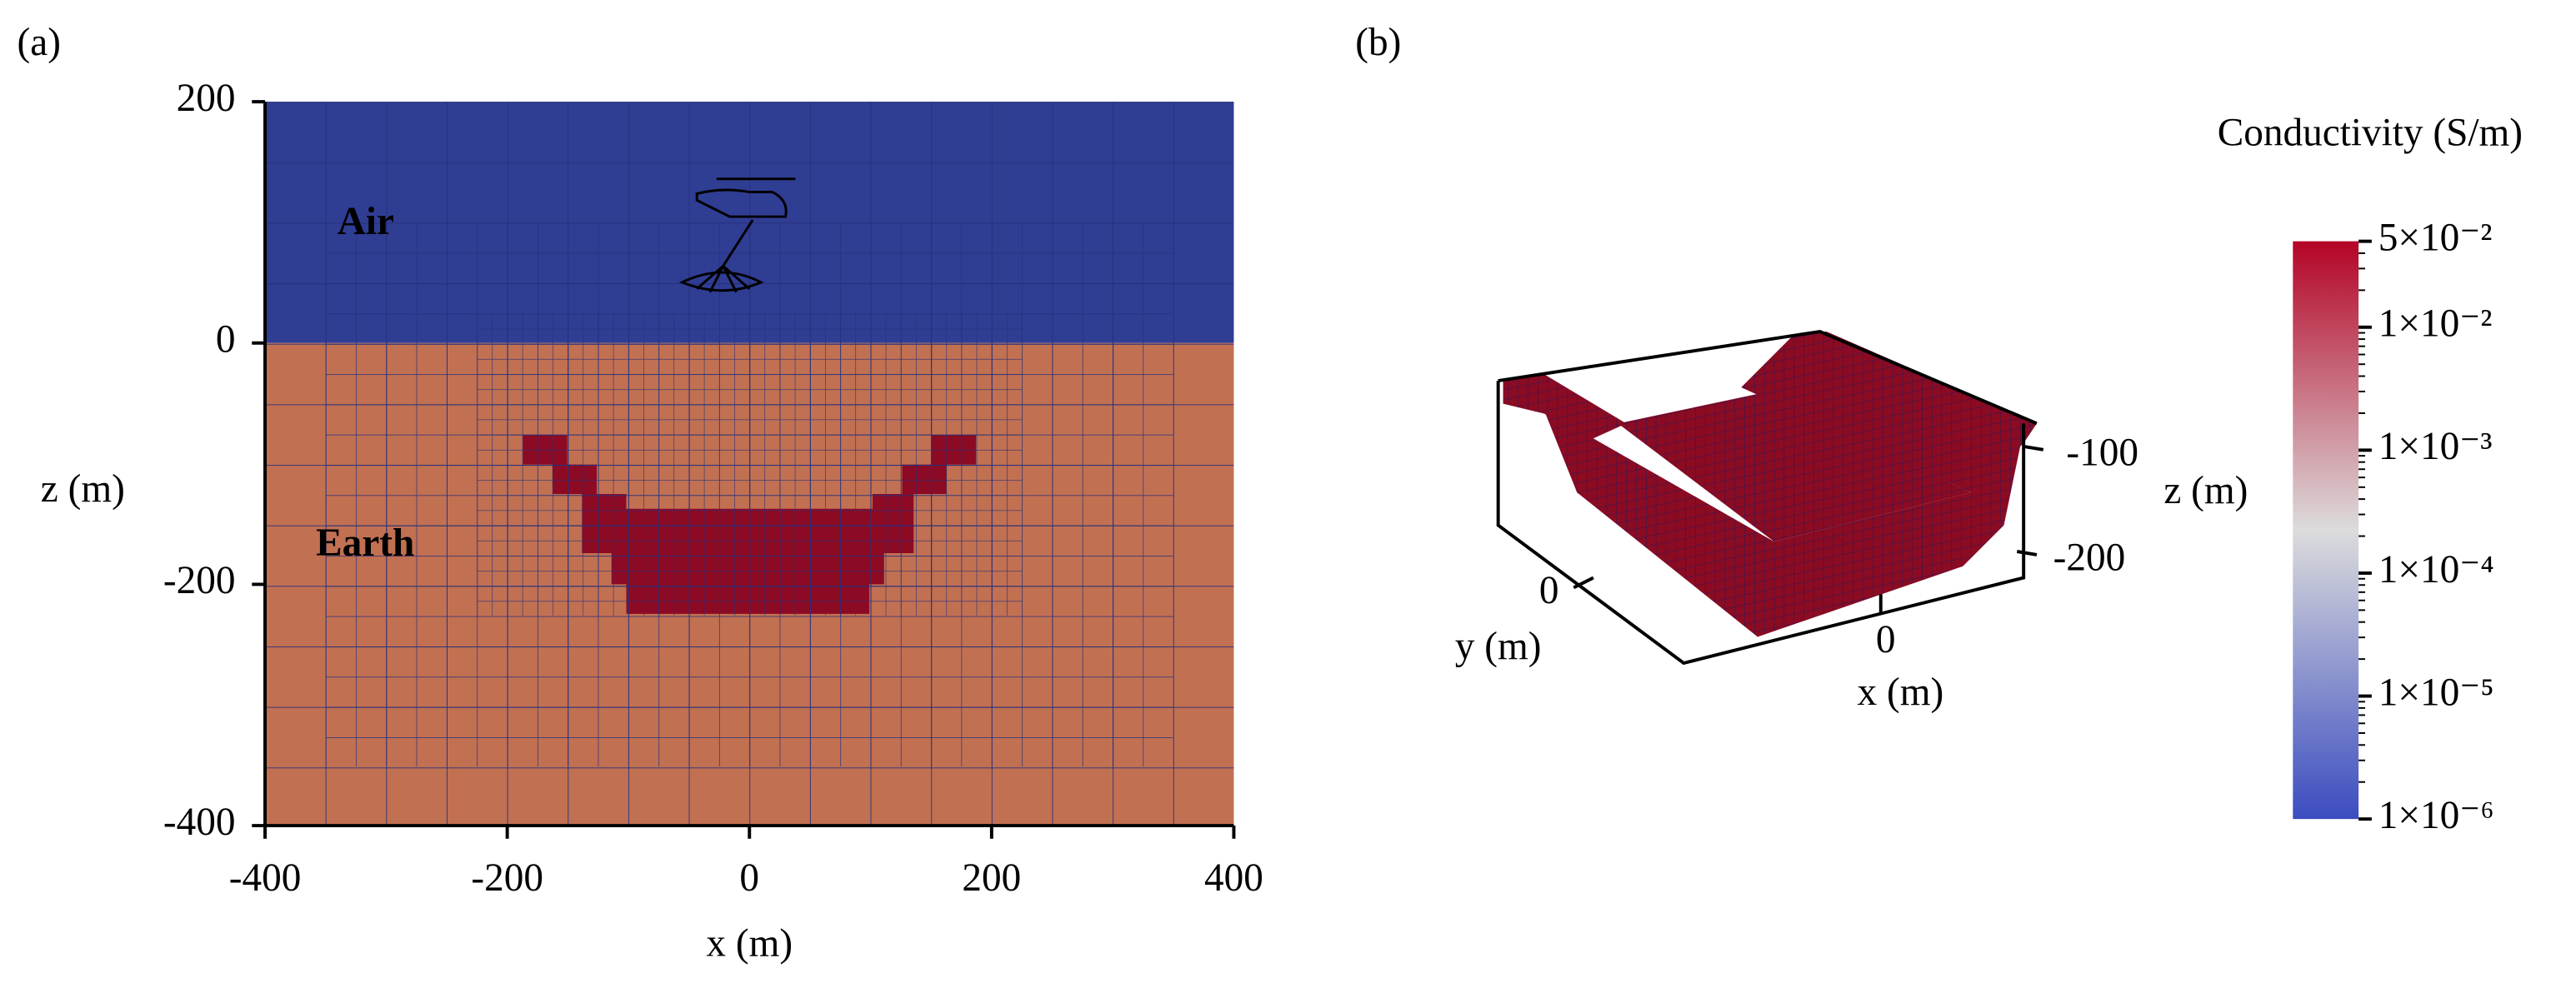  What do you see at coordinates (2435, 237) in the screenshot?
I see `colorbar-tick-label: 5×10⁻²` at bounding box center [2435, 237].